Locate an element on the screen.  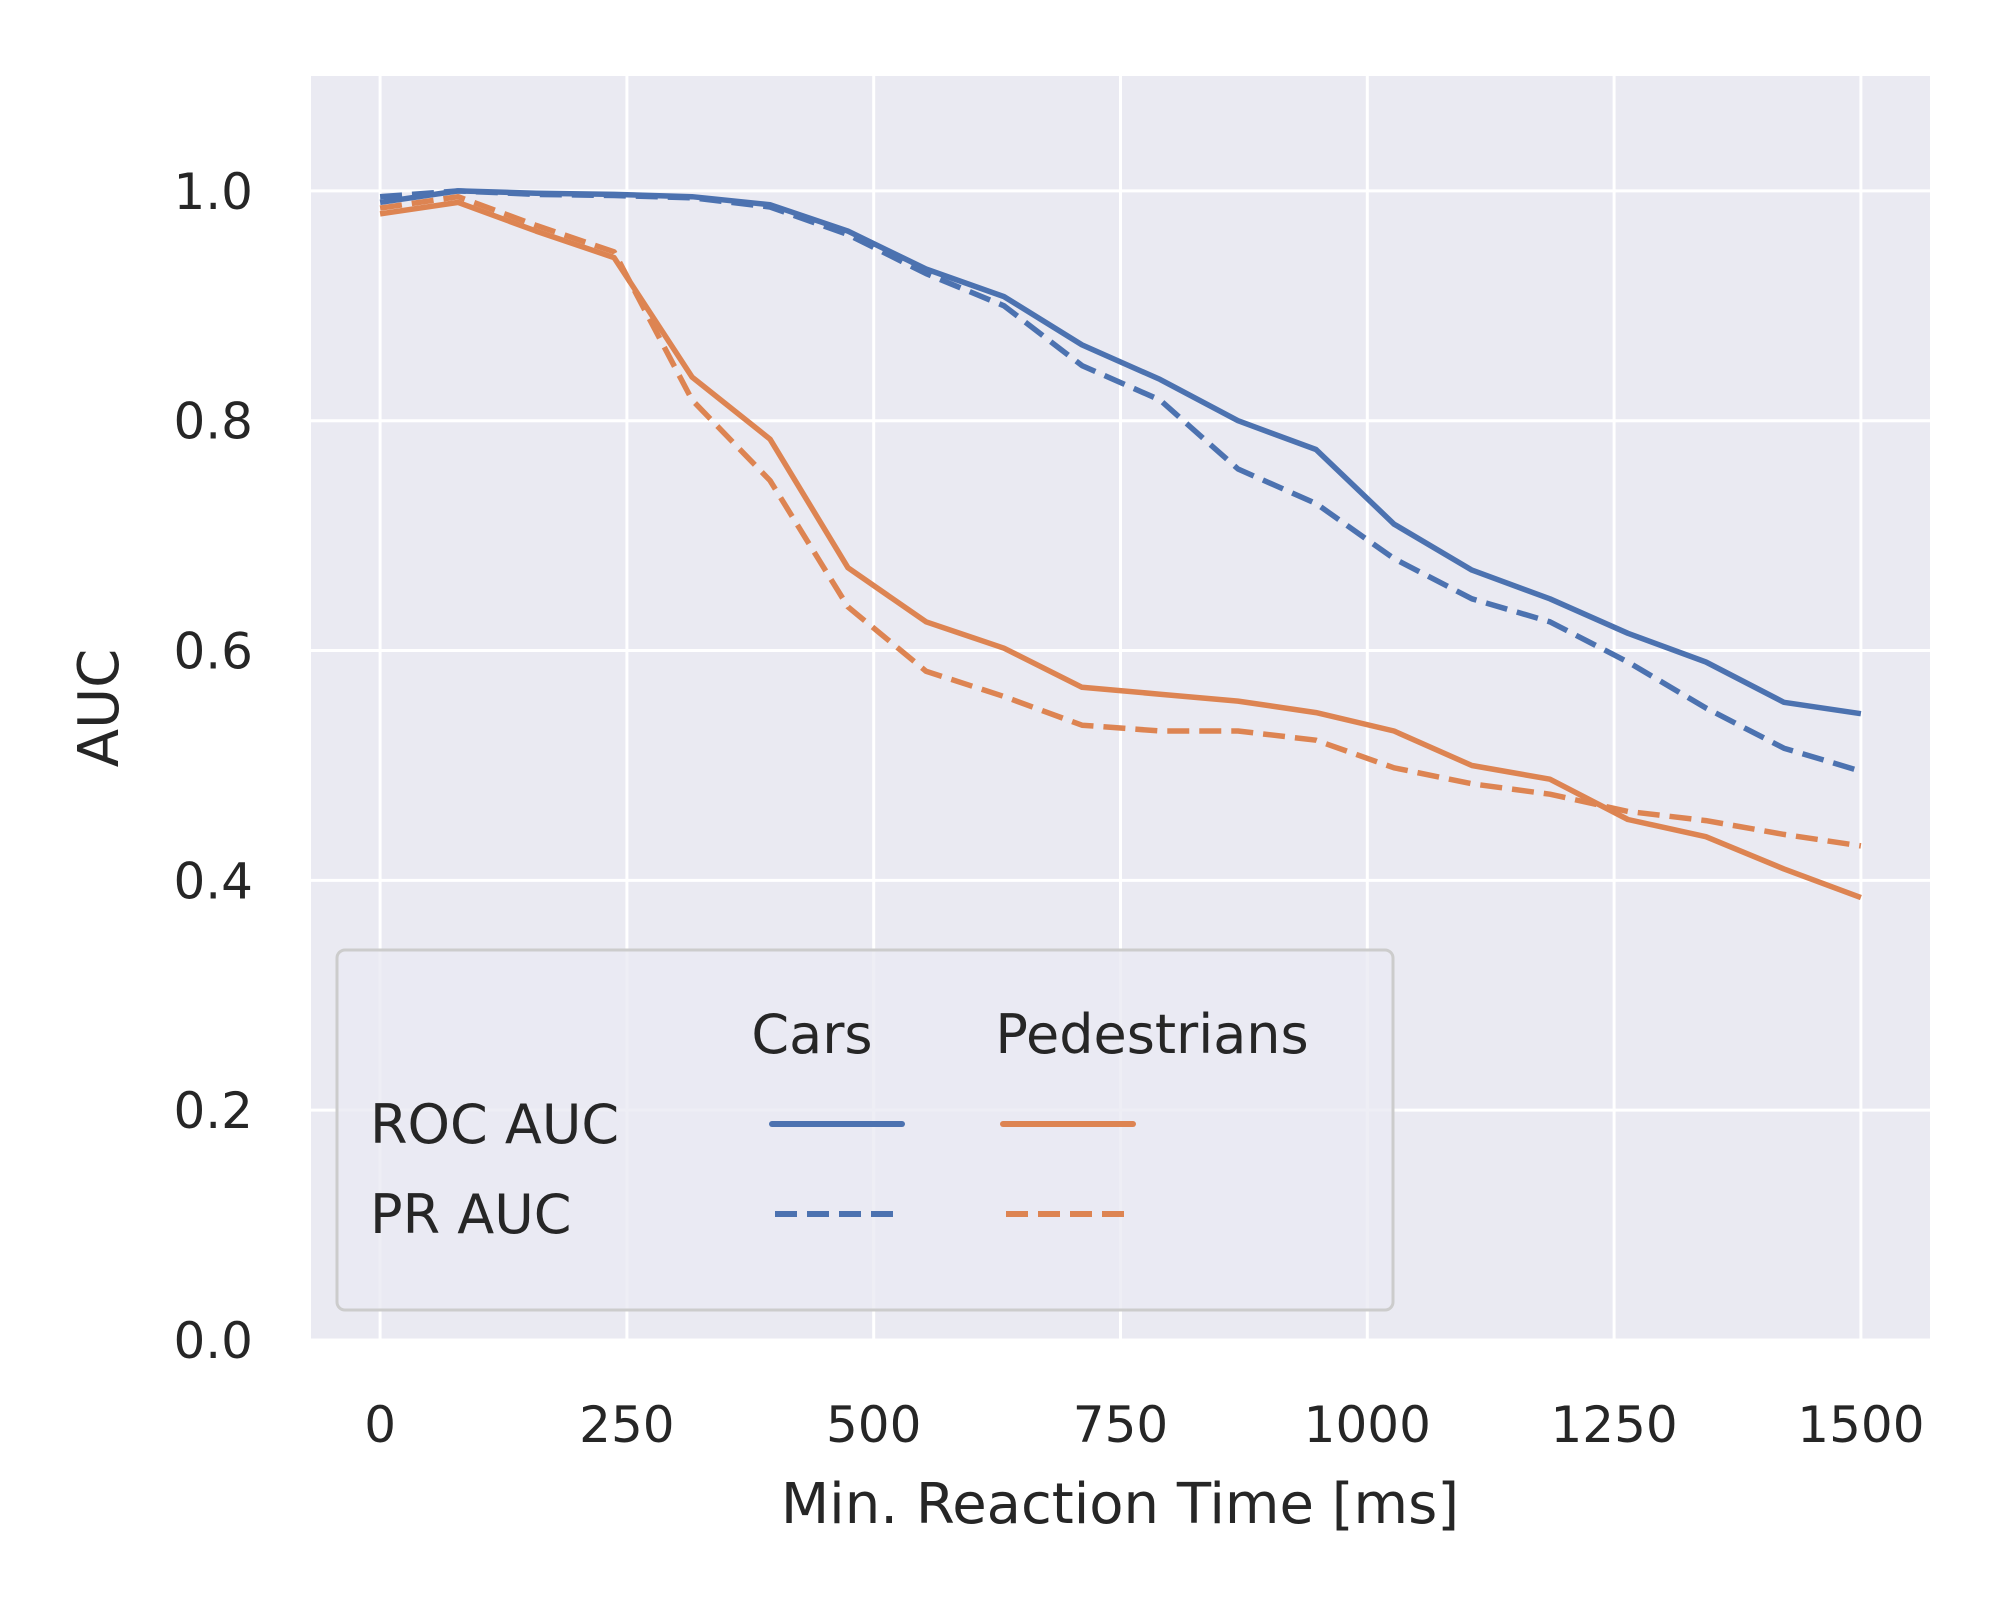
y-tick-label: 0.0 is located at coordinates (213, 1341).